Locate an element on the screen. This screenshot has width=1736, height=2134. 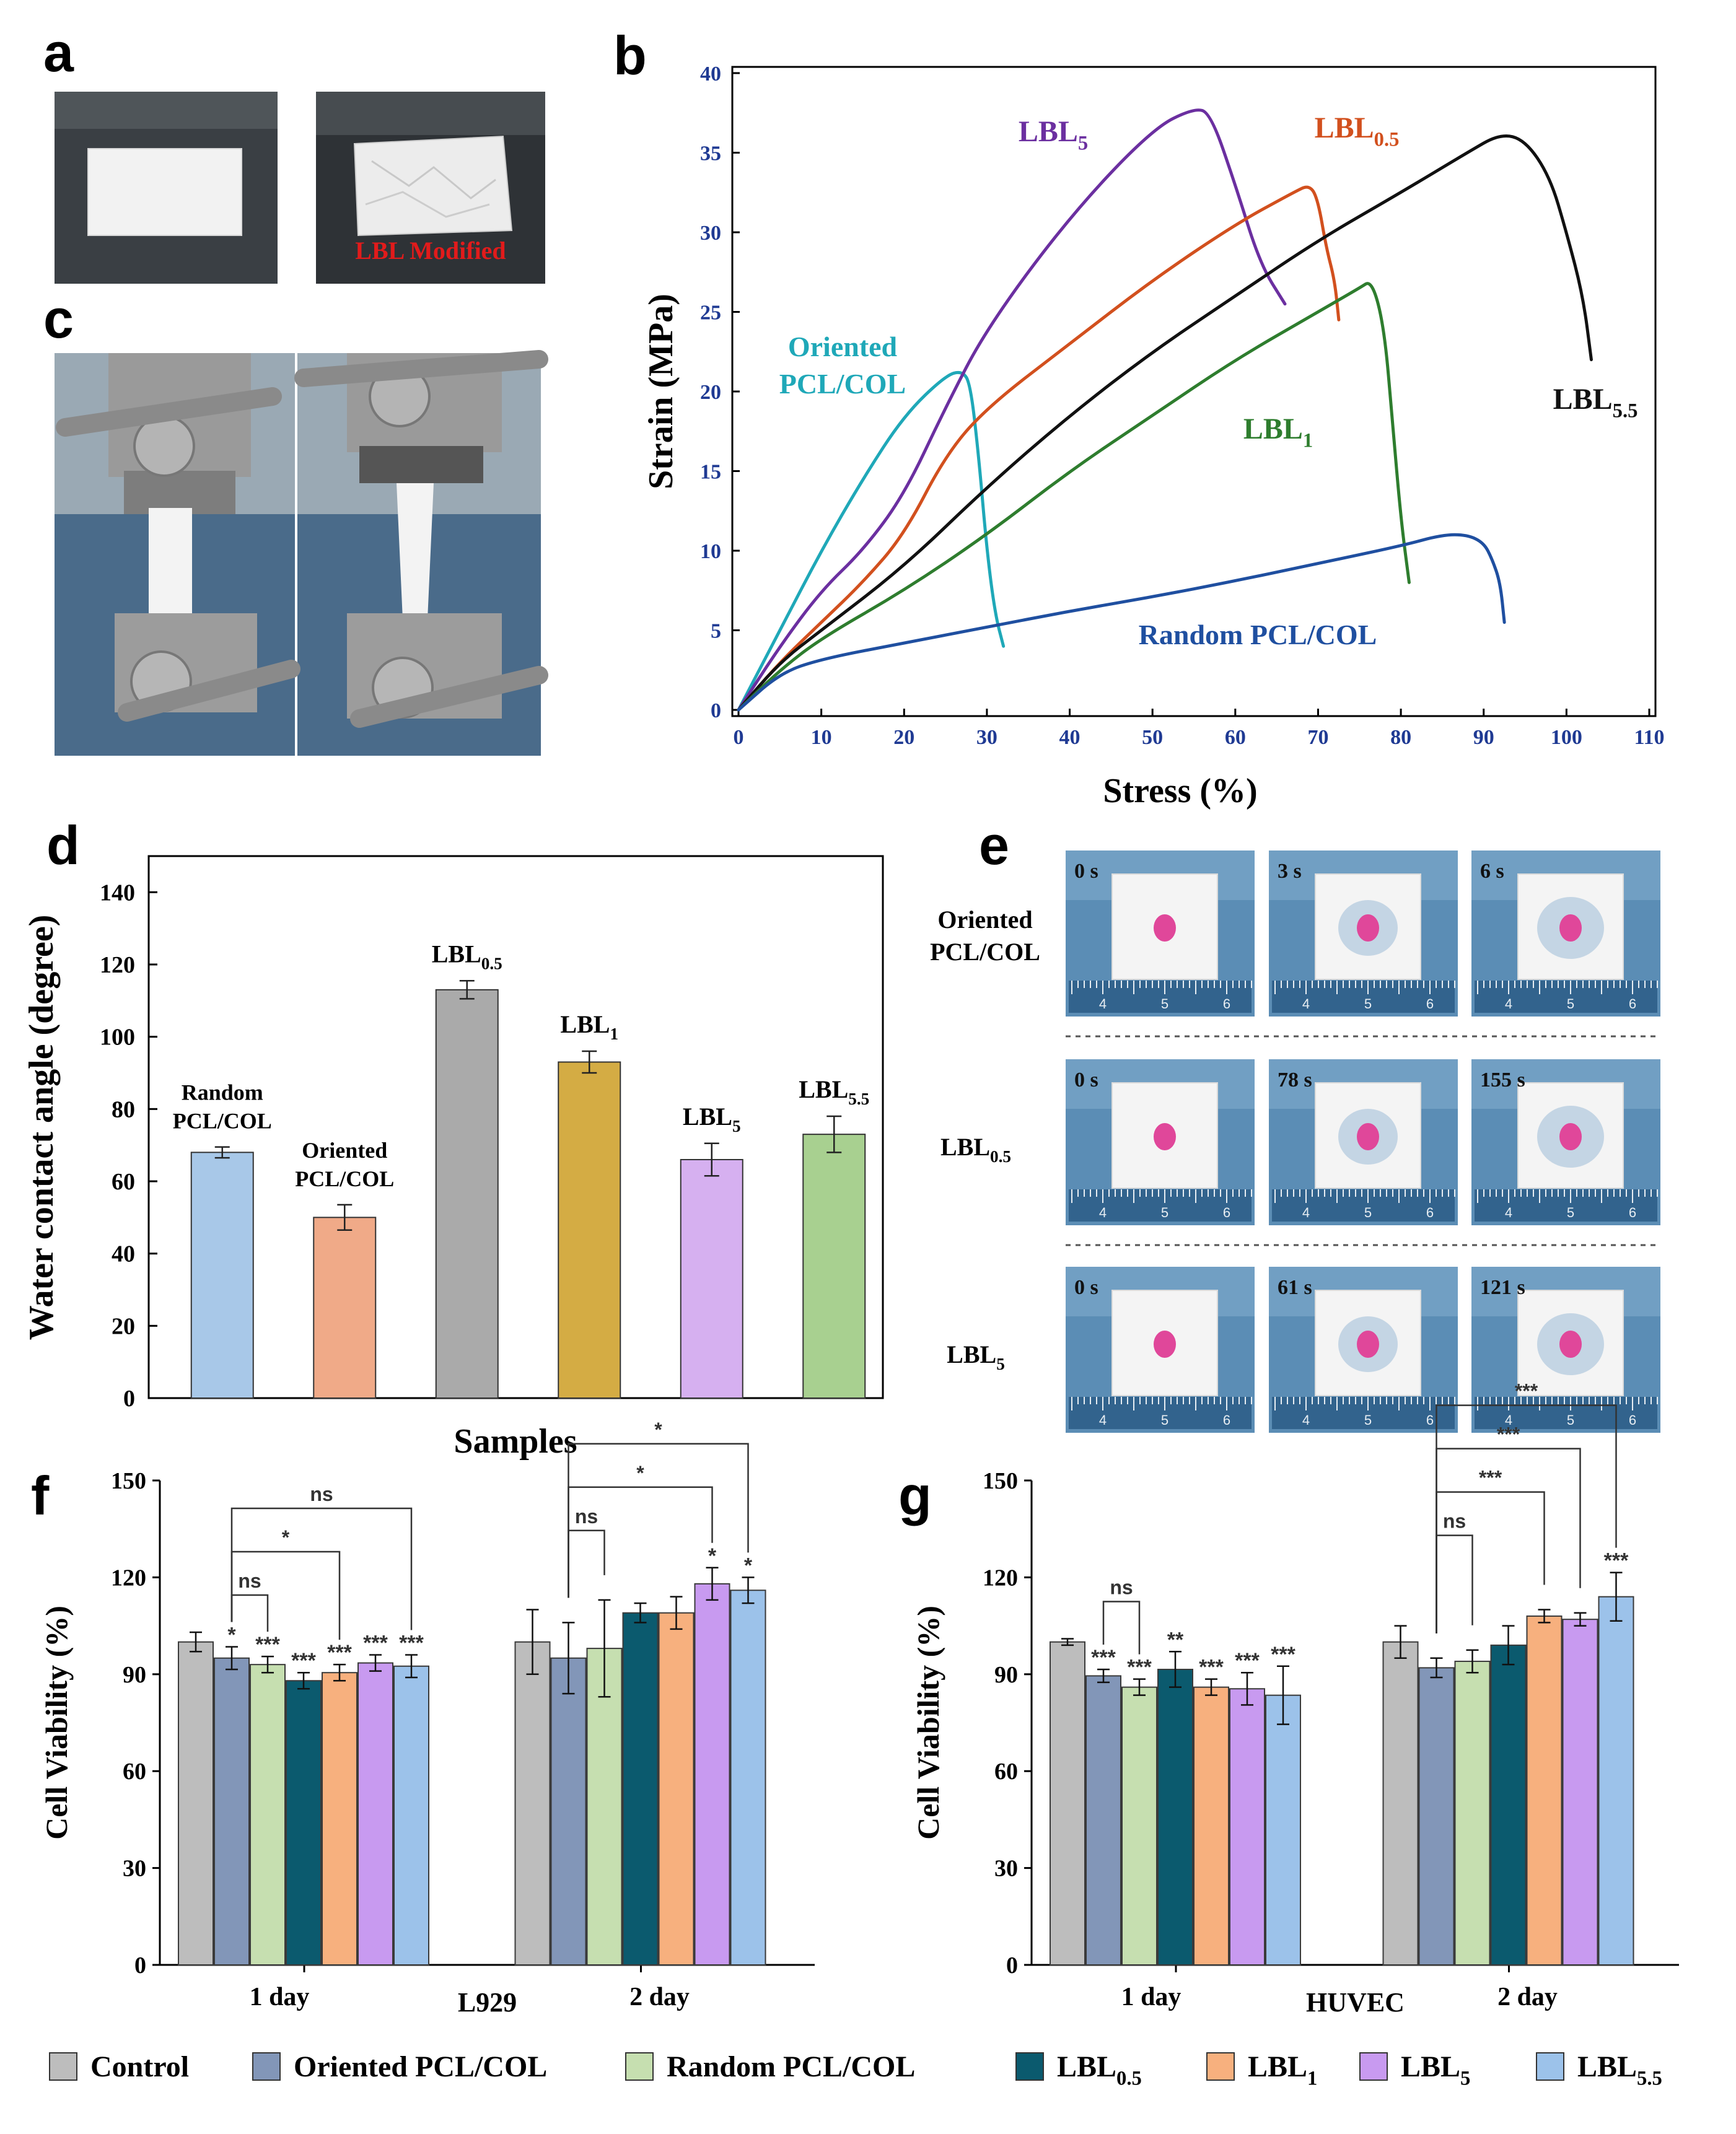
x-tick-label: 50 is located at coordinates (1152, 737).